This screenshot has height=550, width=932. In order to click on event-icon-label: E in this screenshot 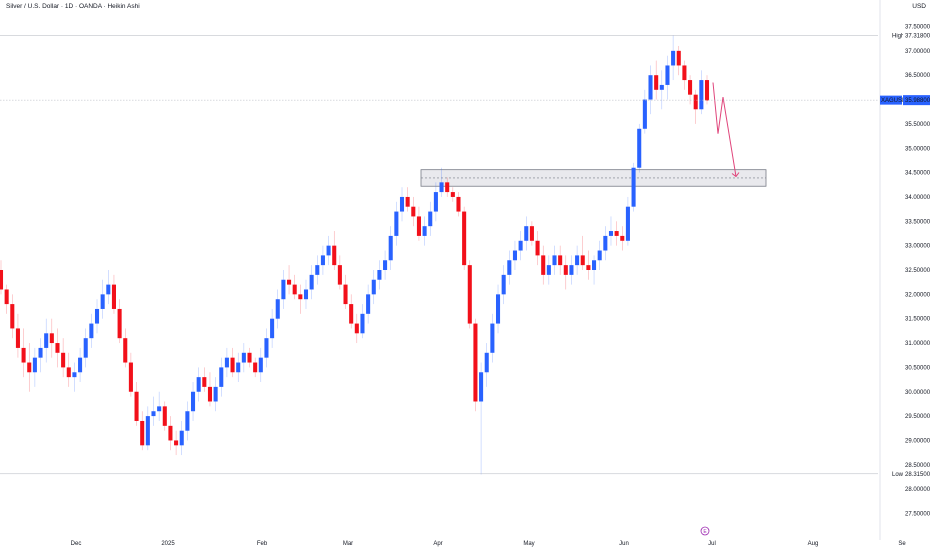, I will do `click(705, 532)`.